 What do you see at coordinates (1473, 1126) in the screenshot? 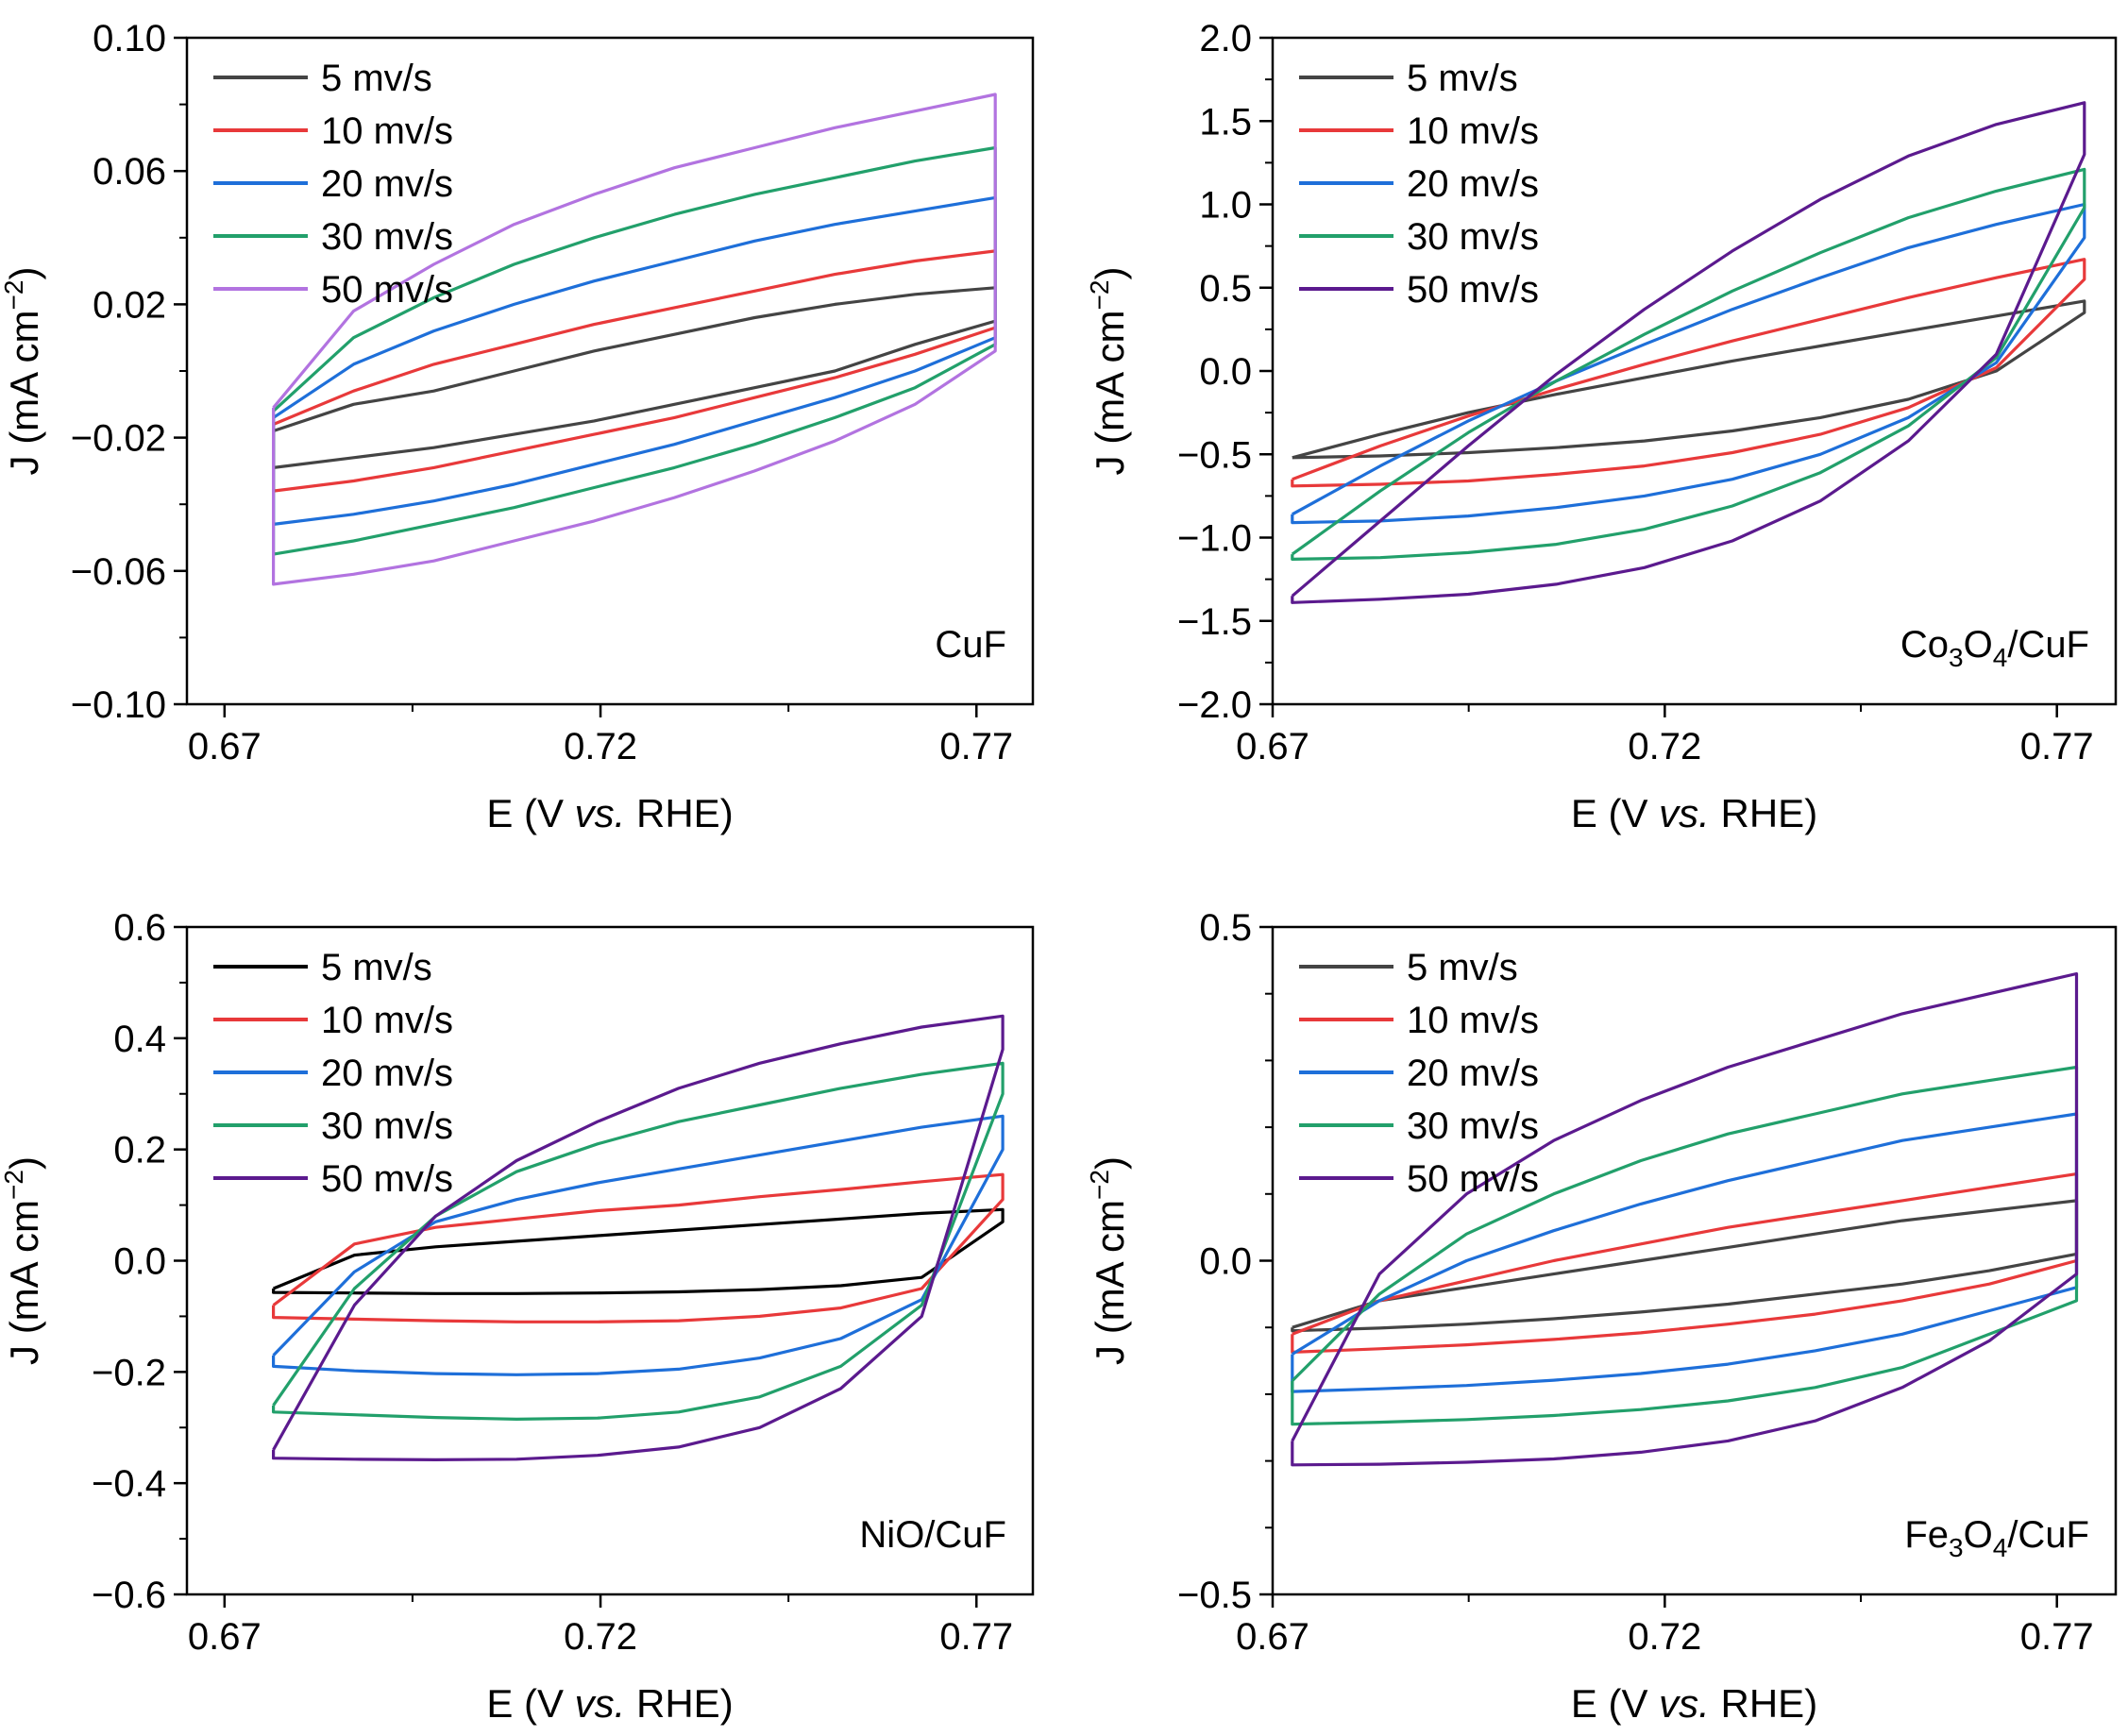
I see `chart4-legend-label: 30 mv/s` at bounding box center [1473, 1126].